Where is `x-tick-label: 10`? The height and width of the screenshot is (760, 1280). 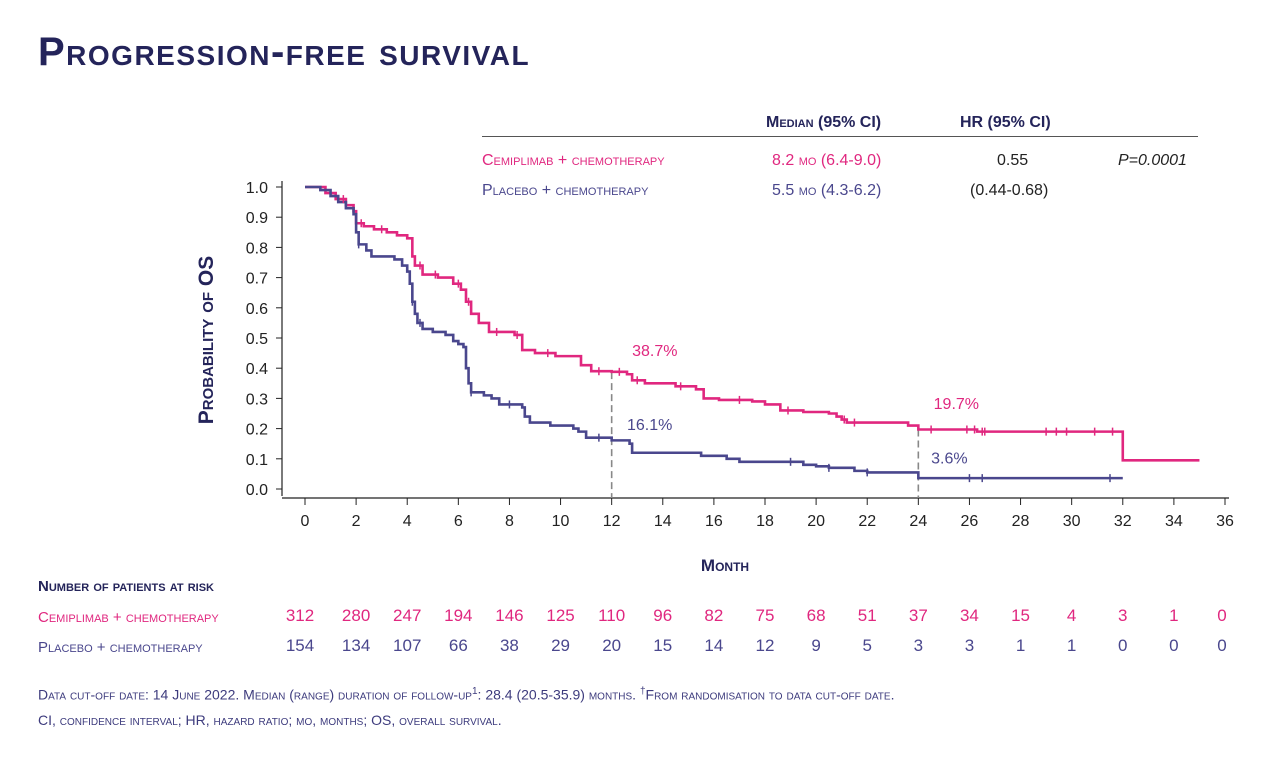 x-tick-label: 10 is located at coordinates (561, 521).